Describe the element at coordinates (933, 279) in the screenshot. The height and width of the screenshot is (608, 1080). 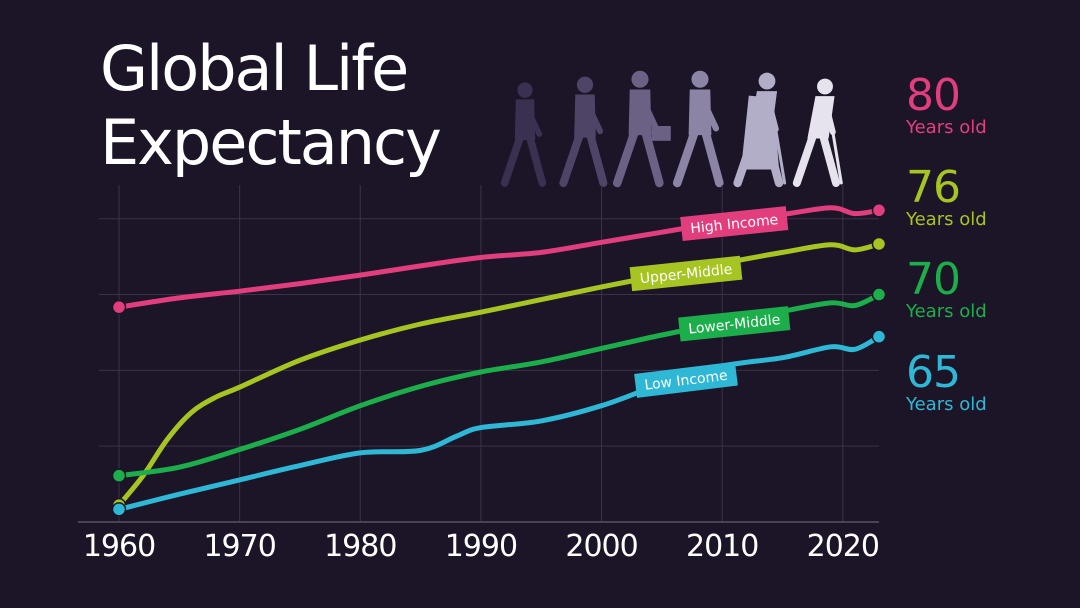
I see `end-value: 70` at that location.